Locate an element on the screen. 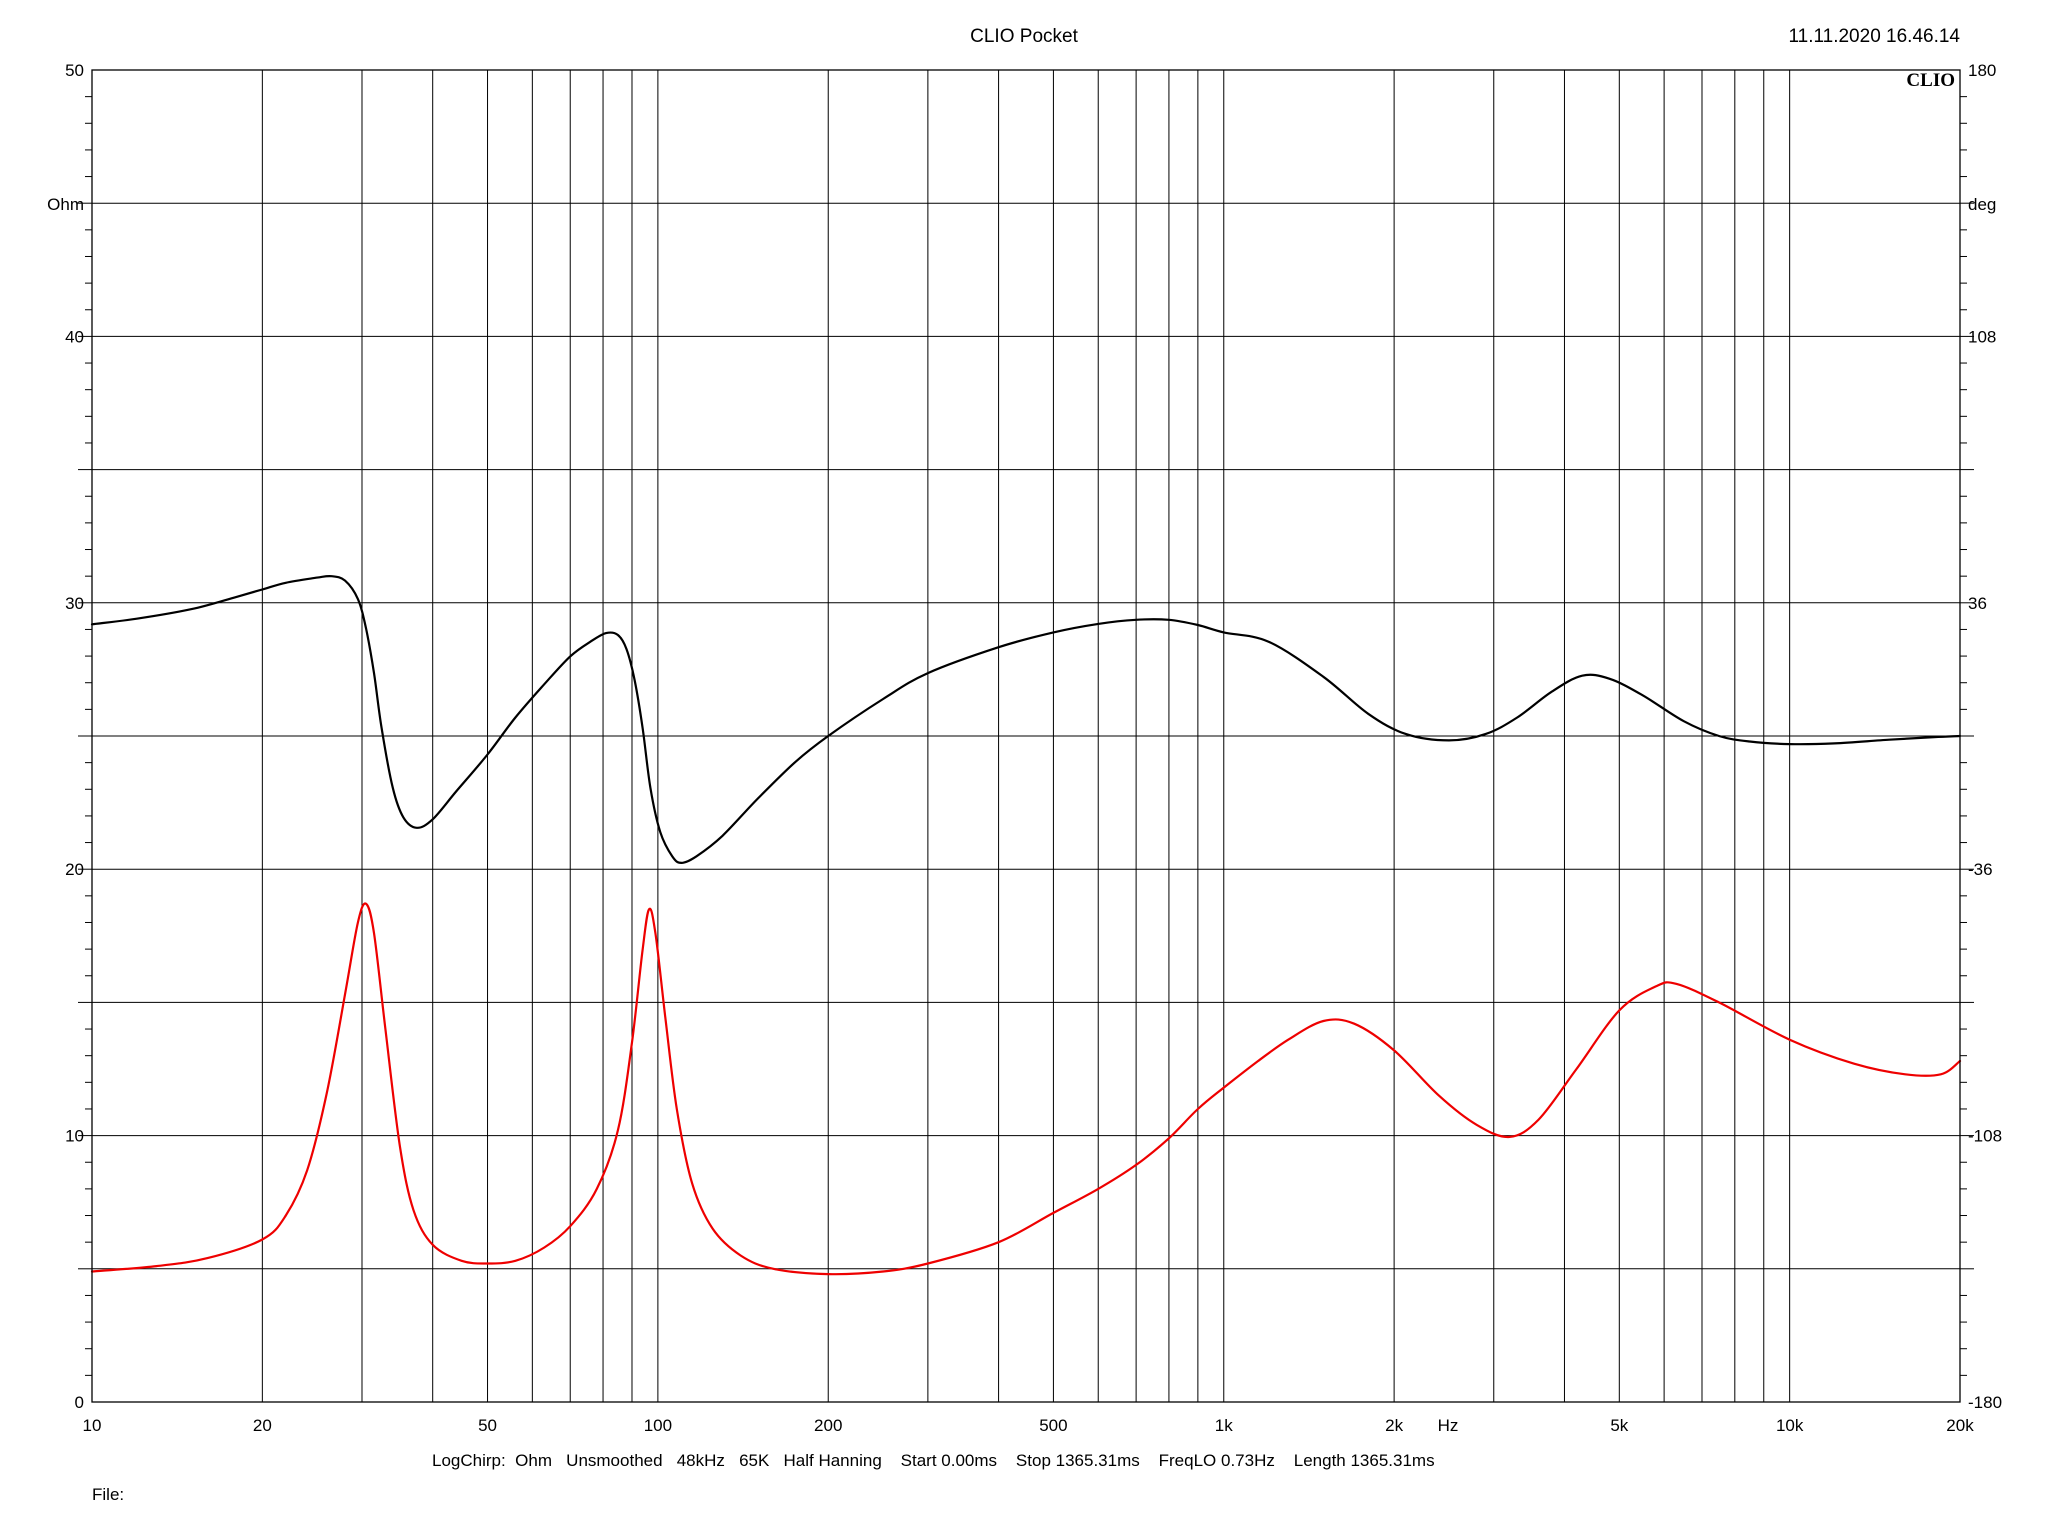 This screenshot has width=2048, height=1536. file-label: File: is located at coordinates (108, 1494).